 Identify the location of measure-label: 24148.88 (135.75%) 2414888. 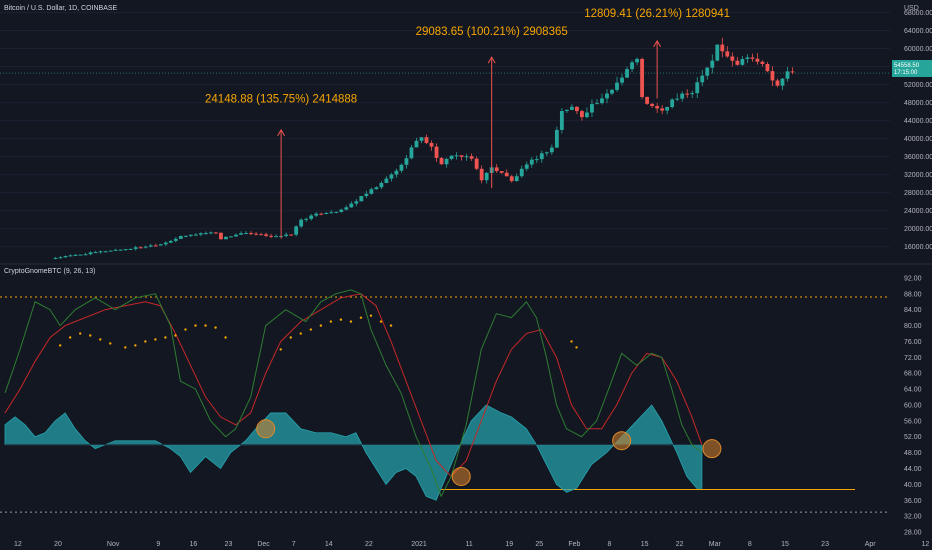
(281, 100).